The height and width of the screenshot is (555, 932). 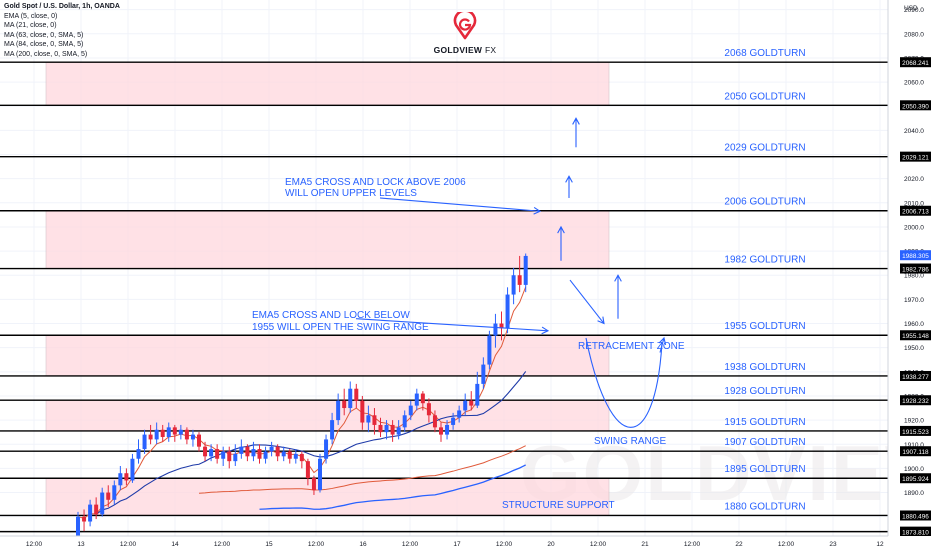 I want to click on price-tick-label: 2000.0, so click(x=914, y=227).